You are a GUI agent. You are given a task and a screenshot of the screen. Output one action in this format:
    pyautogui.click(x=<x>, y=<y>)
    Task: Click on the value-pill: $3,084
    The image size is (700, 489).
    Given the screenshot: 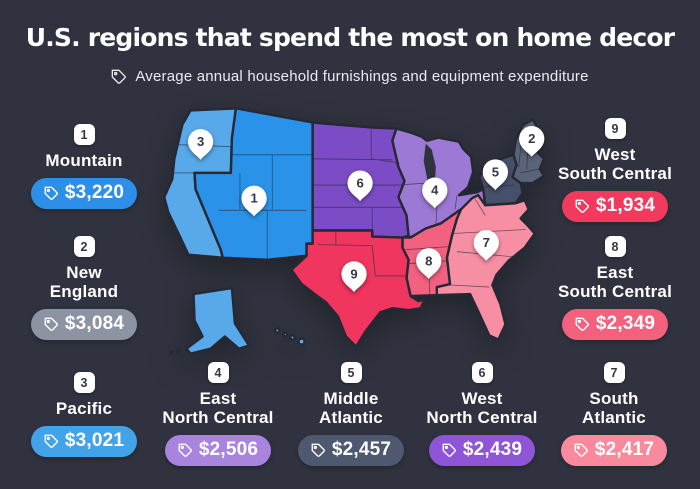 What is the action you would take?
    pyautogui.click(x=84, y=325)
    